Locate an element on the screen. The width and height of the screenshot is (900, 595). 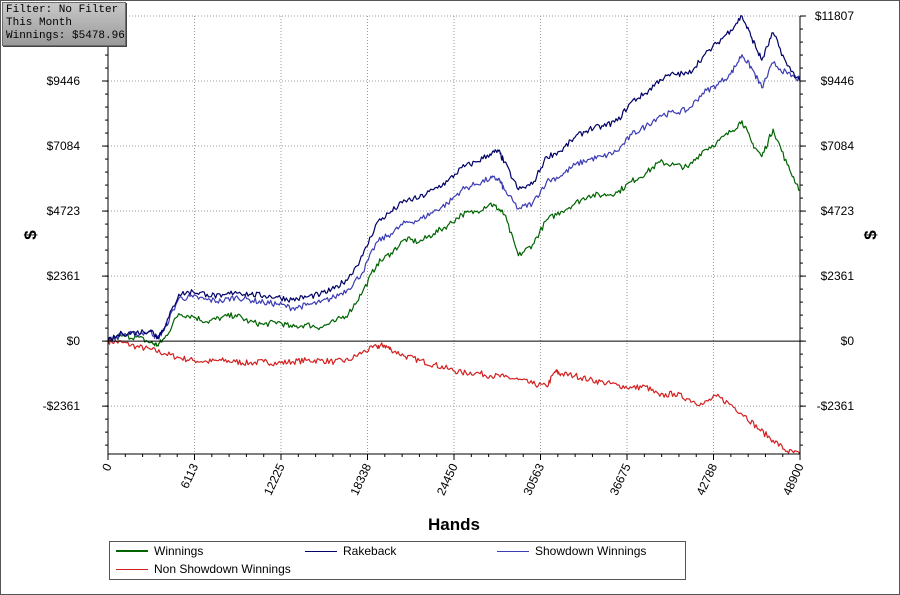
y-tick-label-right: $11807 is located at coordinates (834, 16).